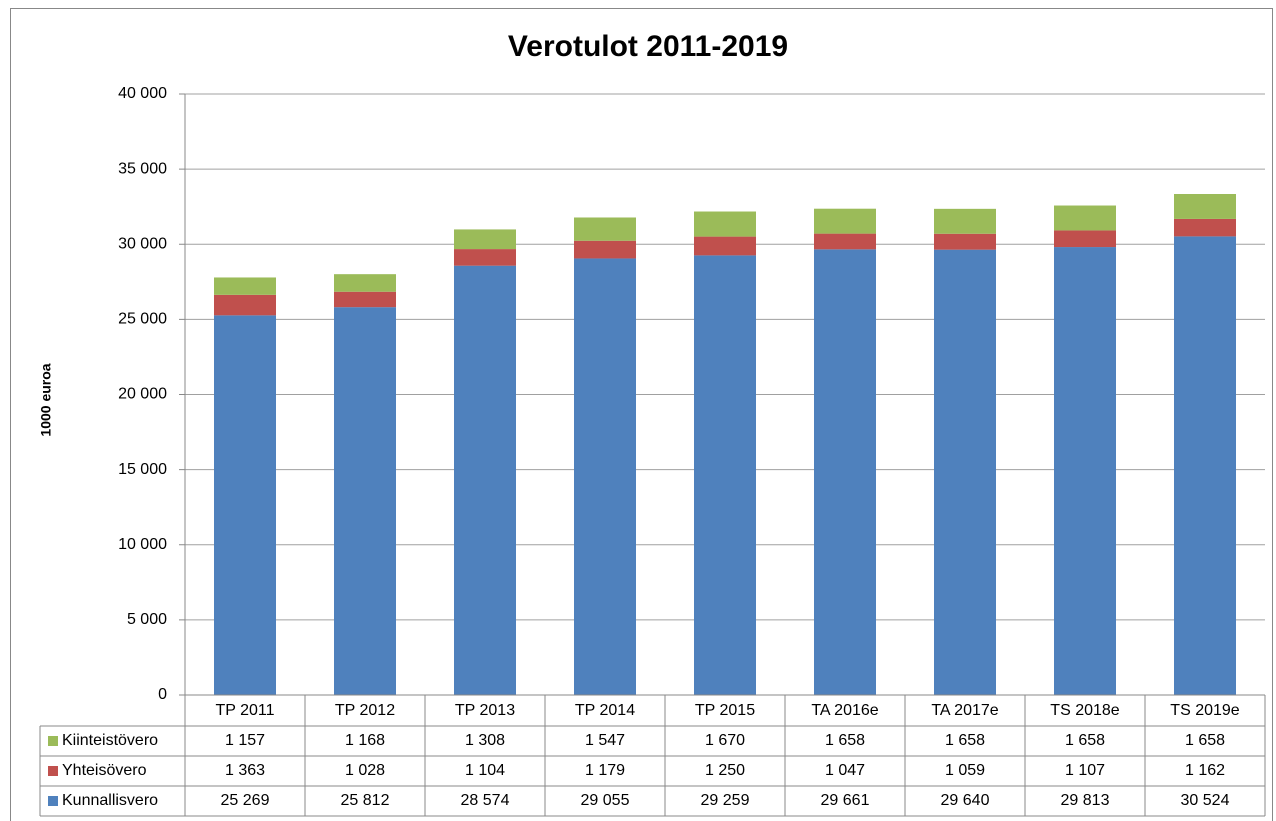 Image resolution: width=1276 pixels, height=821 pixels. I want to click on data-label: 1 547, so click(605, 740).